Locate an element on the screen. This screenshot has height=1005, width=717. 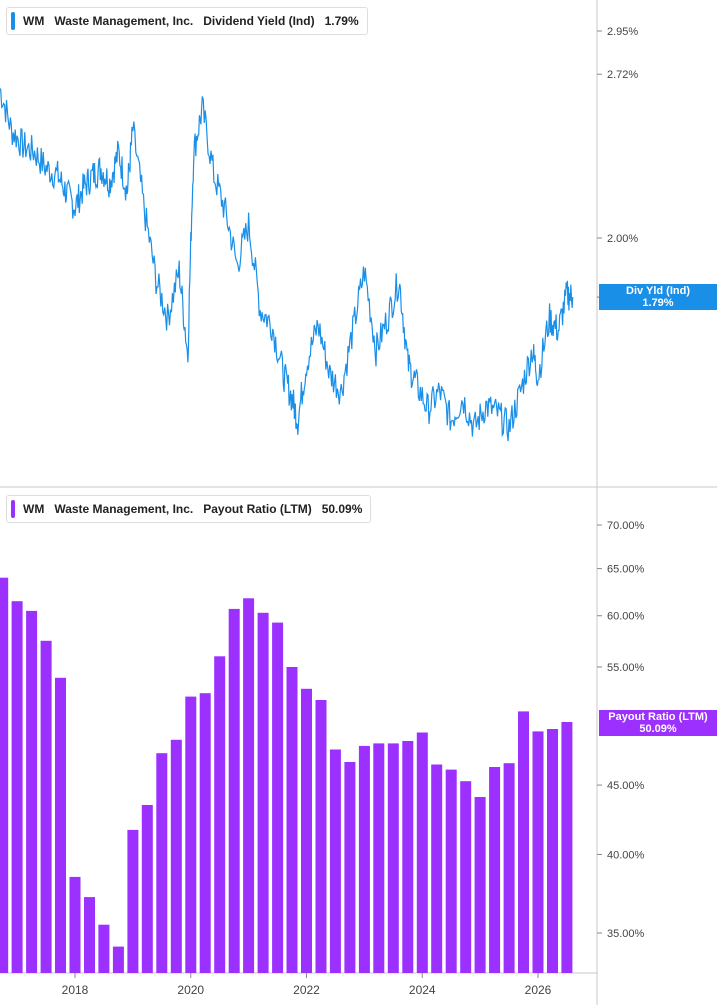
y-tick-label: 40.00% is located at coordinates (626, 855).